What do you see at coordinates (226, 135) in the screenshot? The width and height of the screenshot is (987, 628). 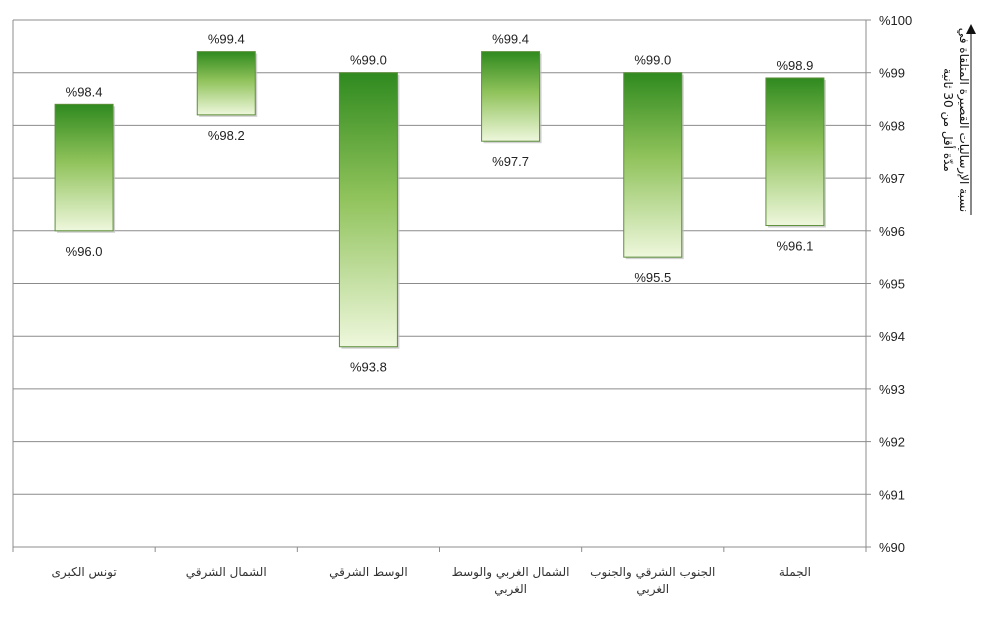 I see `low-value-label: %98.2` at bounding box center [226, 135].